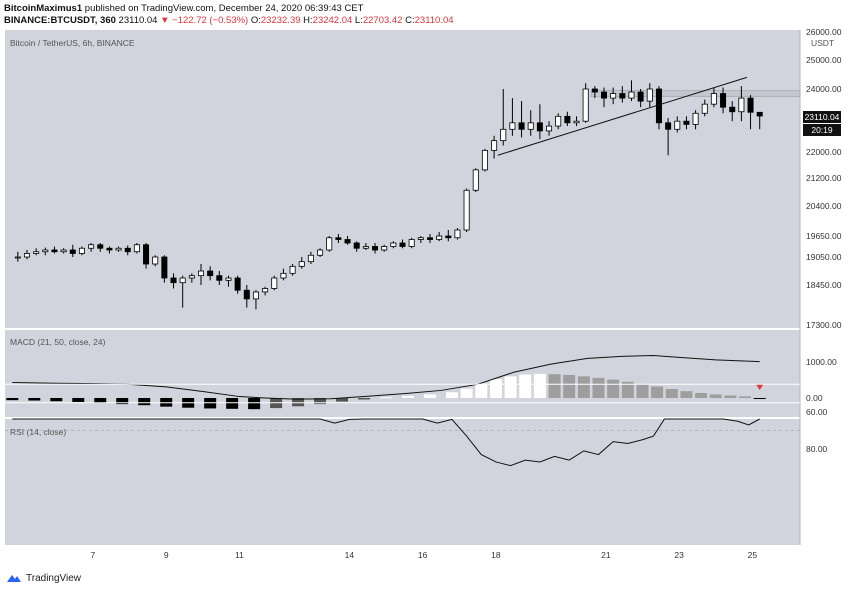 The image size is (850, 591). Describe the element at coordinates (386, 377) in the screenshot. I see `macd-line` at that location.